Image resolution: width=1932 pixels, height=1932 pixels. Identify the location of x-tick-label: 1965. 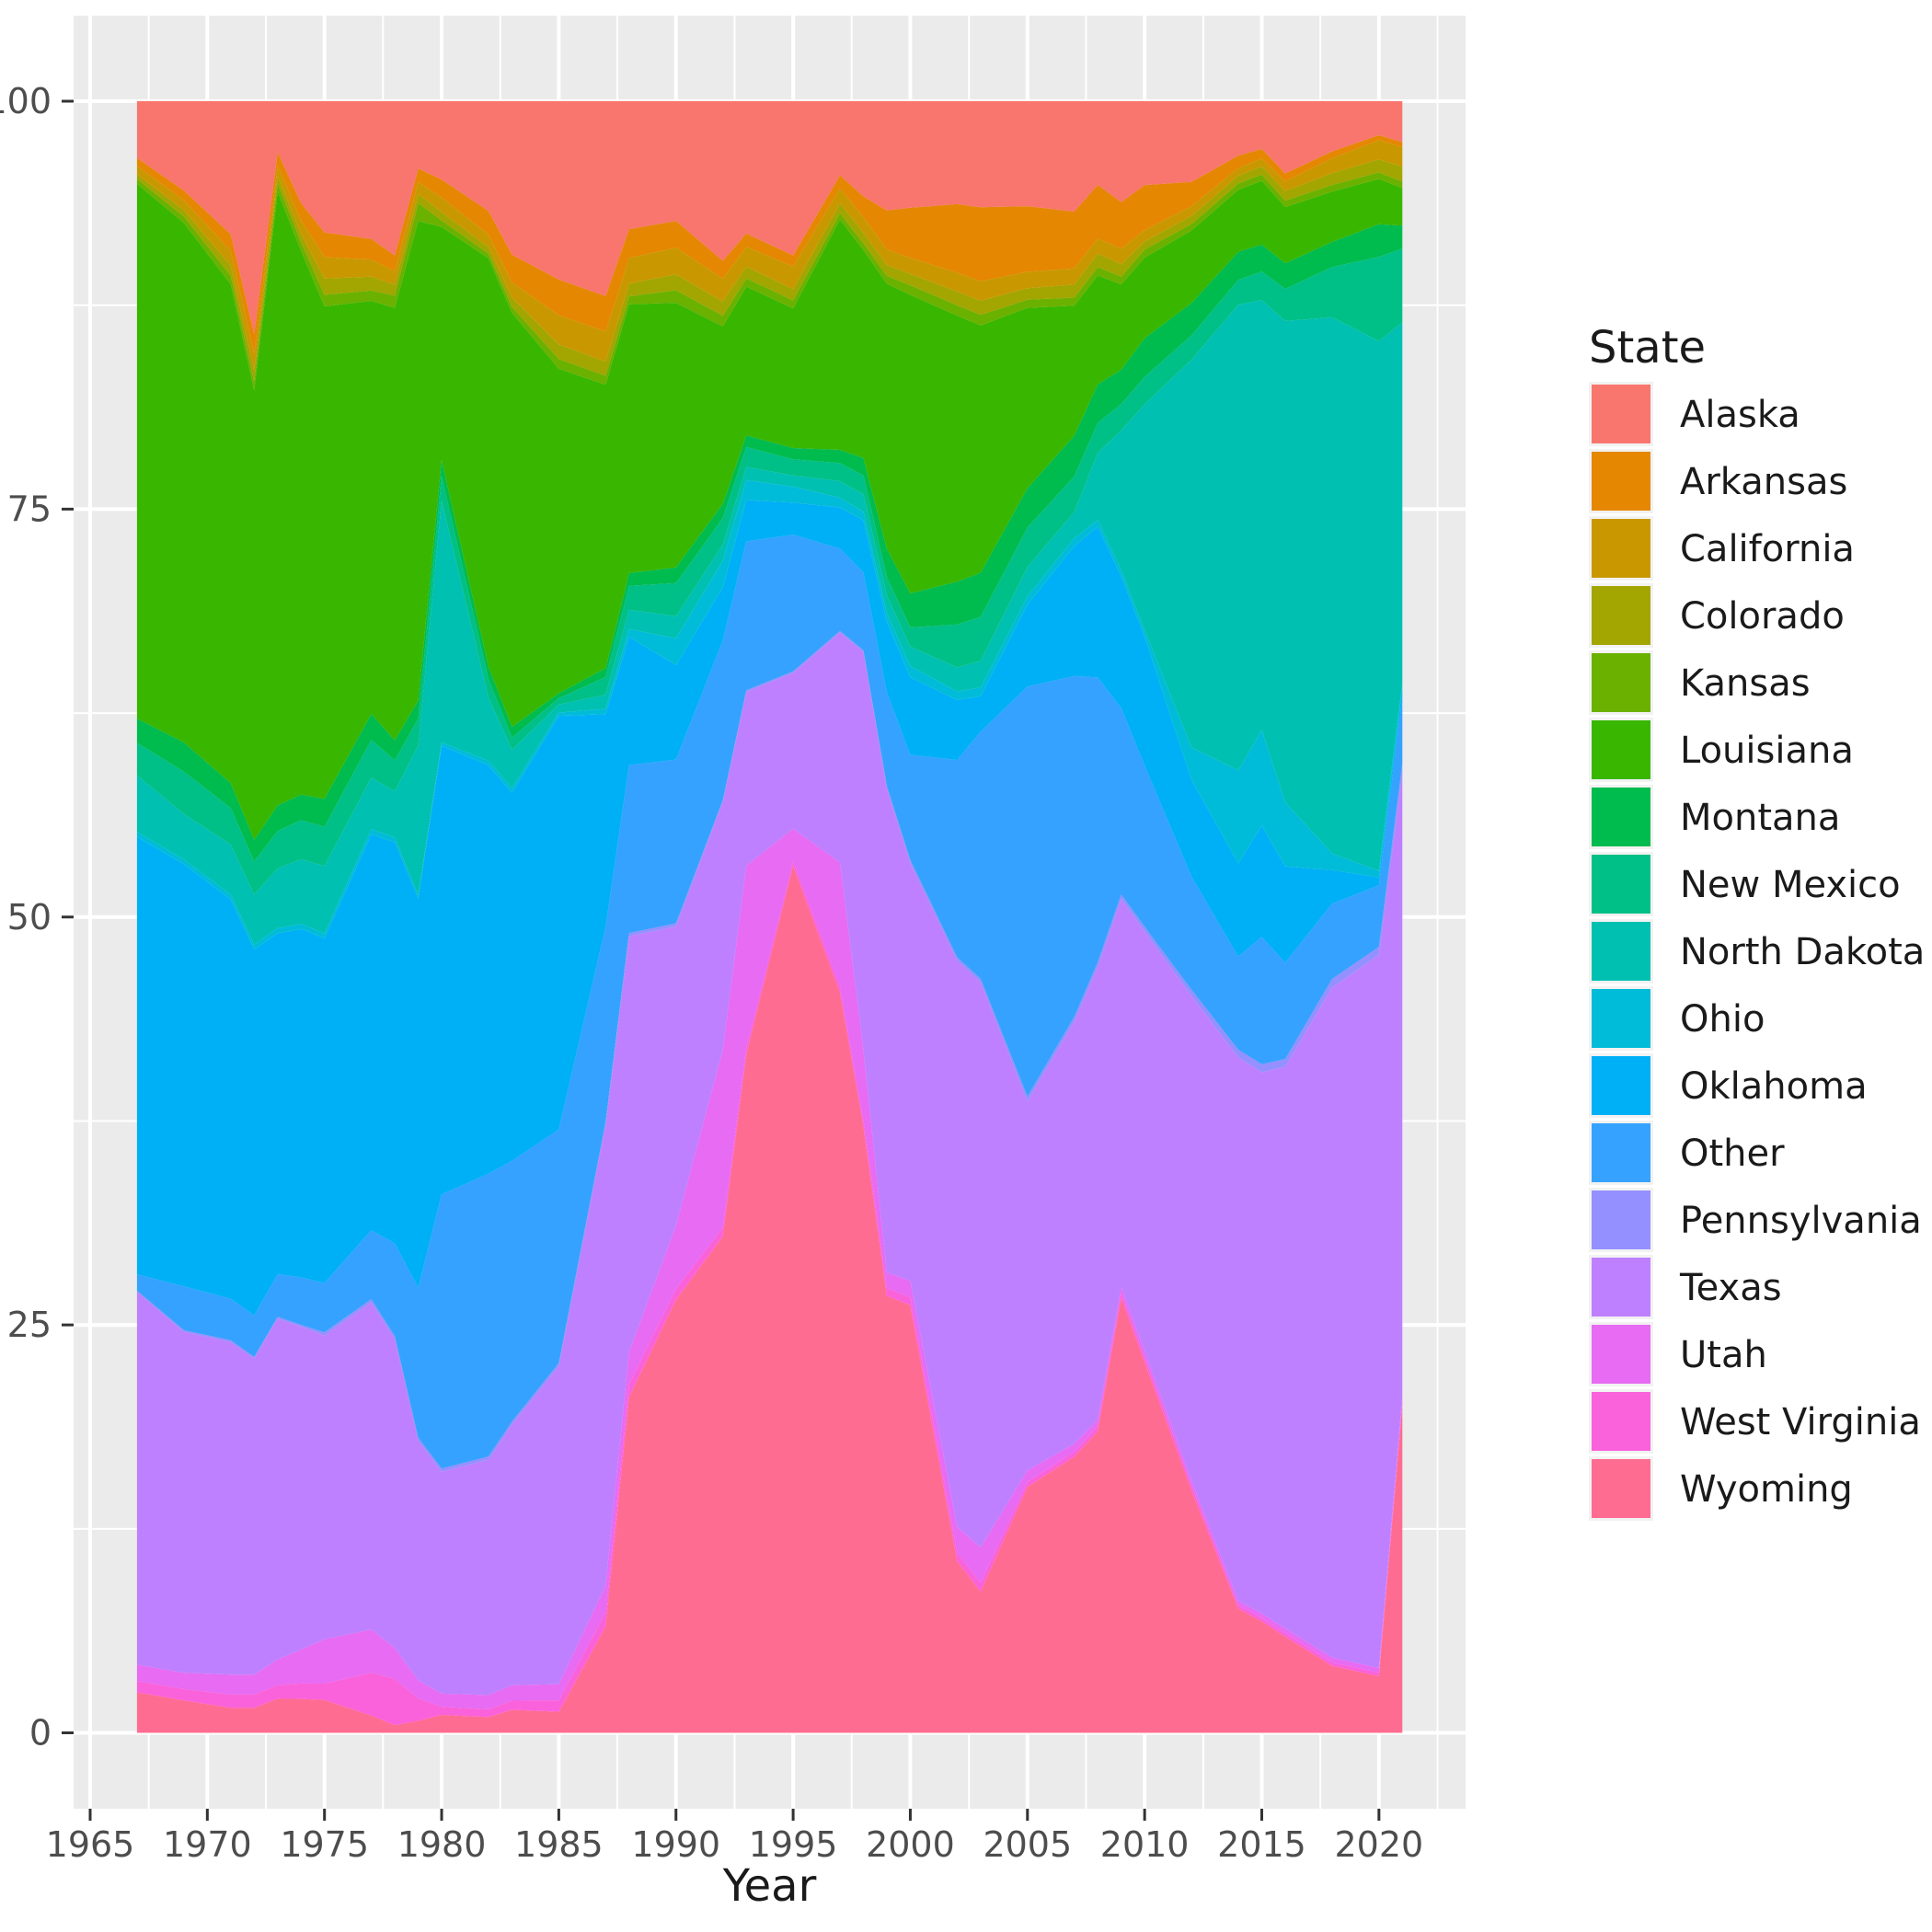
(90, 1844).